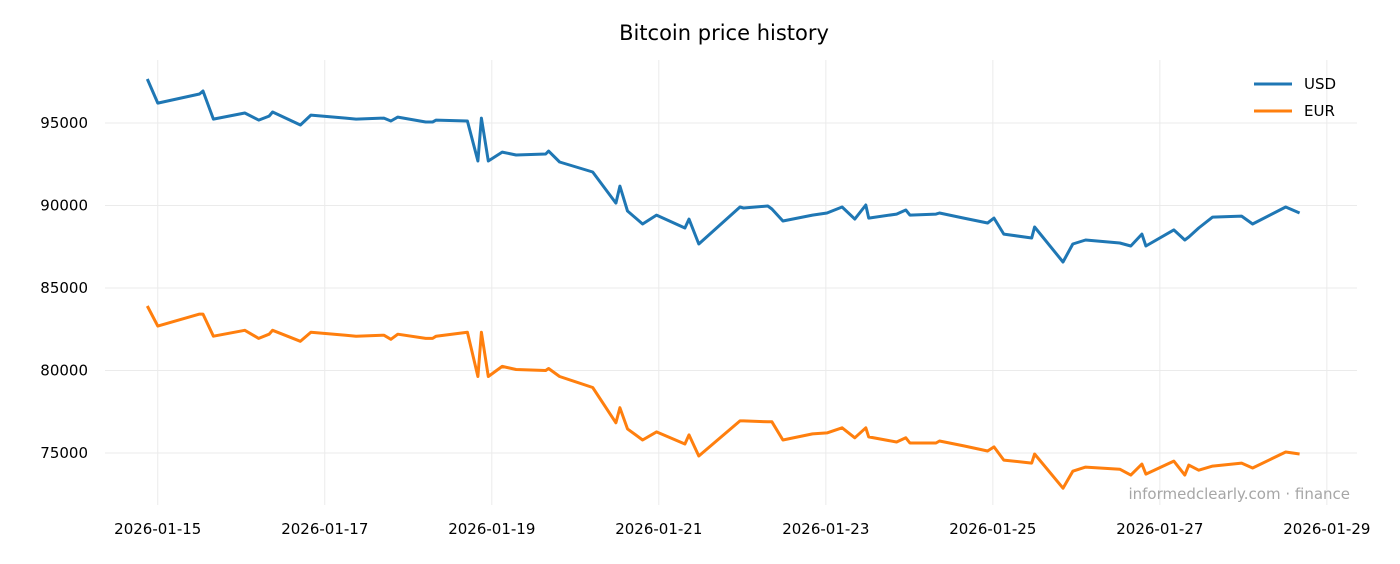 The height and width of the screenshot is (564, 1400). What do you see at coordinates (1239, 494) in the screenshot?
I see `watermark: informedclearly.com · finance` at bounding box center [1239, 494].